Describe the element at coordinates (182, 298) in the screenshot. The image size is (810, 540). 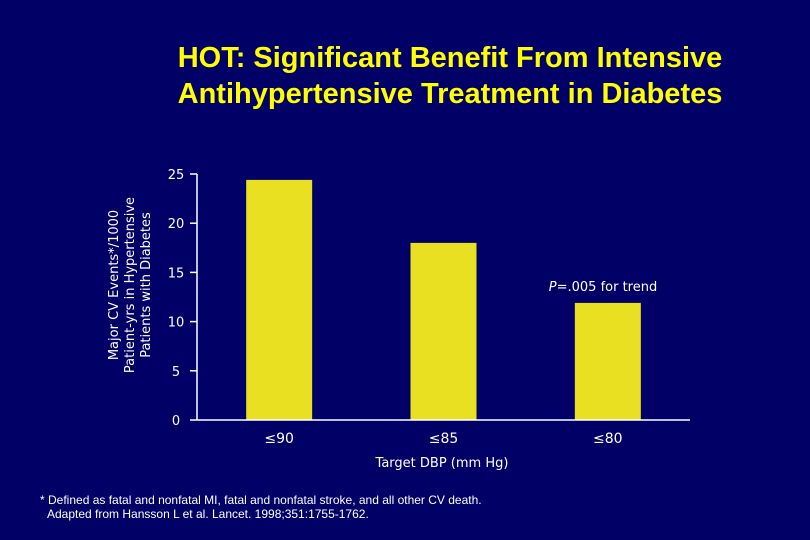
I see `y-ticks-layer: 0 5 10 15 20 25` at that location.